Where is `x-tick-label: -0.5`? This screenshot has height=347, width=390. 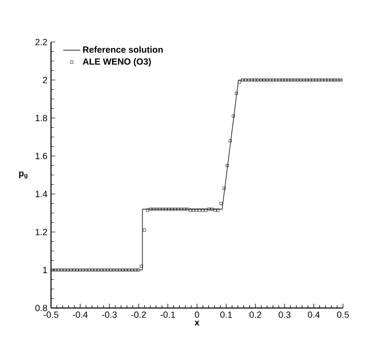
x-tick-label: -0.5 is located at coordinates (51, 315).